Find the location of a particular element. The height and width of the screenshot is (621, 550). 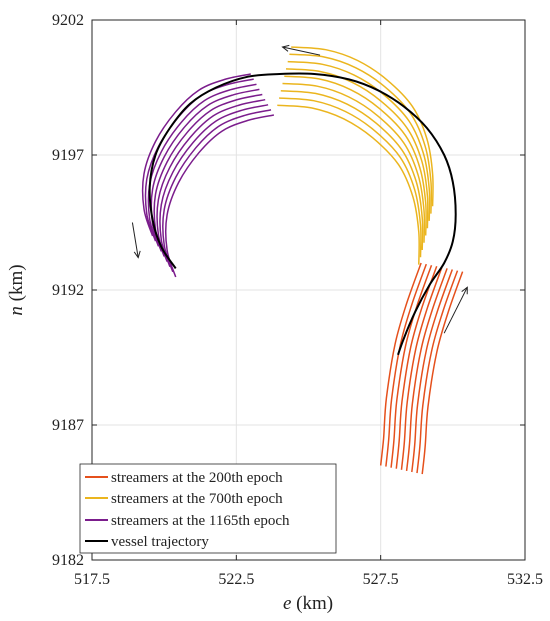

legend-label-700th: streamers at the 700th epoch is located at coordinates (197, 499).